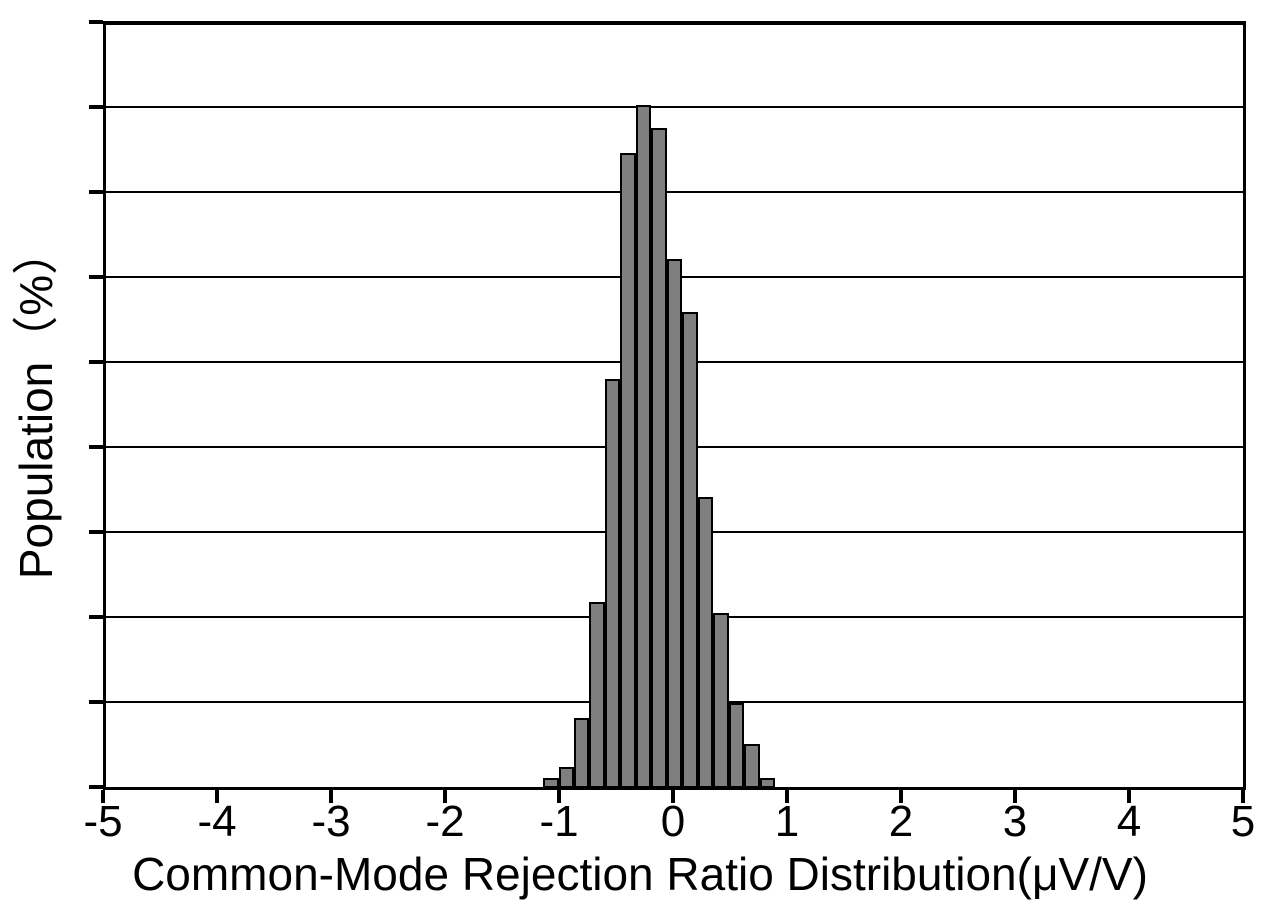 This screenshot has width=1280, height=922. What do you see at coordinates (559, 821) in the screenshot?
I see `x-tick-label: -1` at bounding box center [559, 821].